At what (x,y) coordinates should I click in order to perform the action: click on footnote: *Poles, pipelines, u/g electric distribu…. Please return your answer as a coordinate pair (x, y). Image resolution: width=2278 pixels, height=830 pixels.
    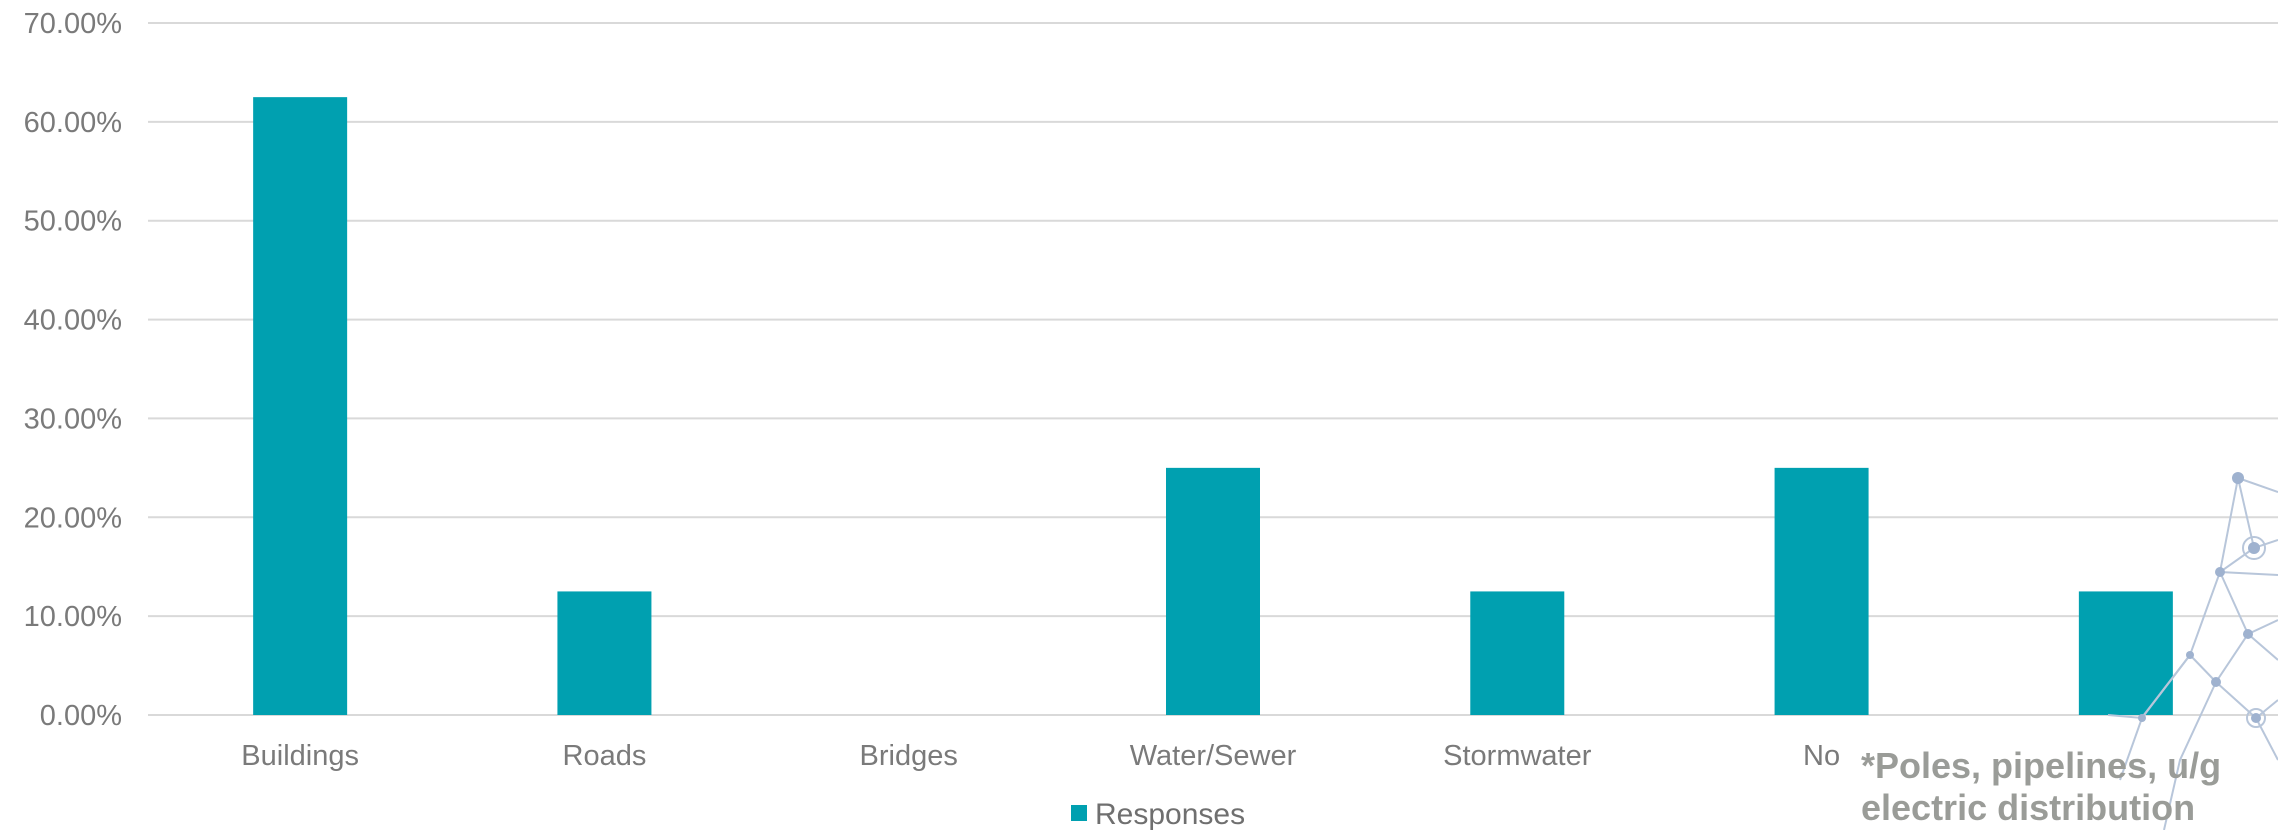
    Looking at the image, I should click on (2041, 786).